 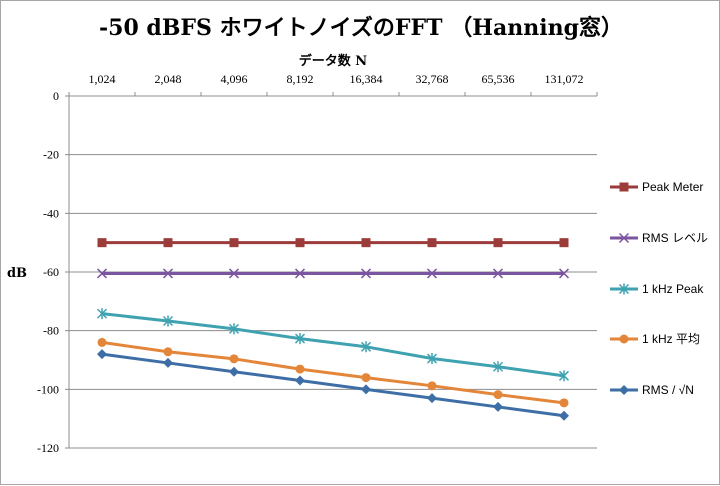 I want to click on x-tick-label: 8,192, so click(x=300, y=79).